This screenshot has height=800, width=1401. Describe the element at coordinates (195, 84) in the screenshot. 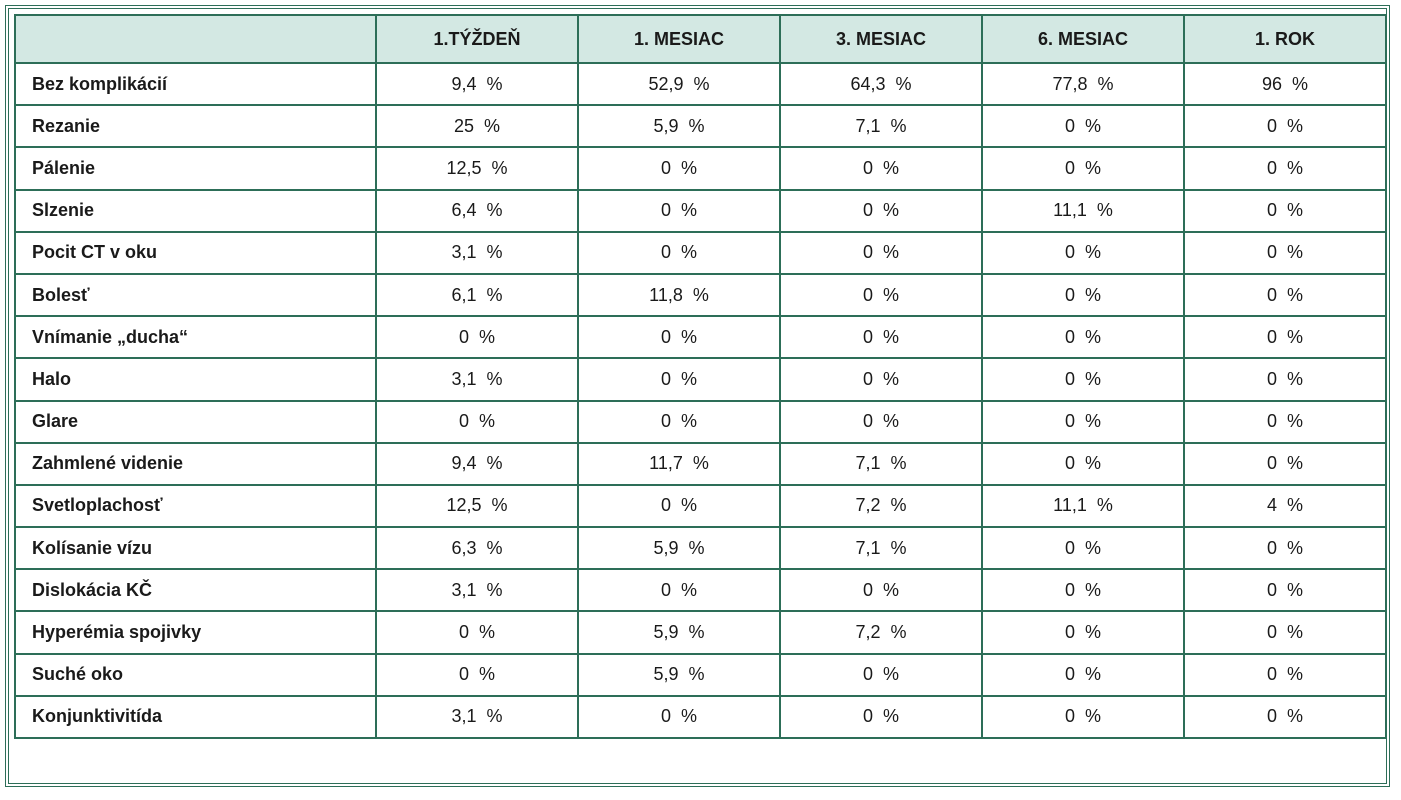

I see `row-label: Bez komplikácií` at that location.